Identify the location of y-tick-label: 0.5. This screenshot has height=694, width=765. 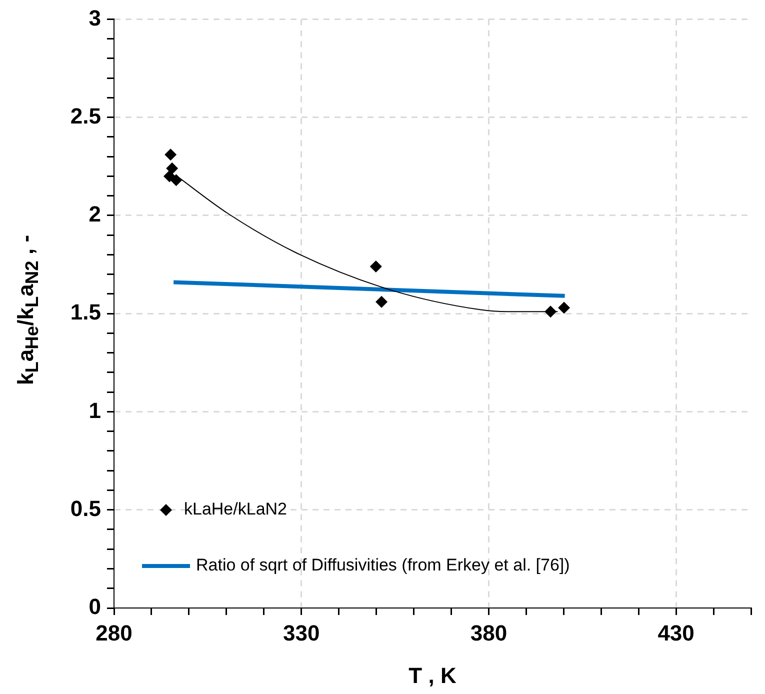
(85, 508).